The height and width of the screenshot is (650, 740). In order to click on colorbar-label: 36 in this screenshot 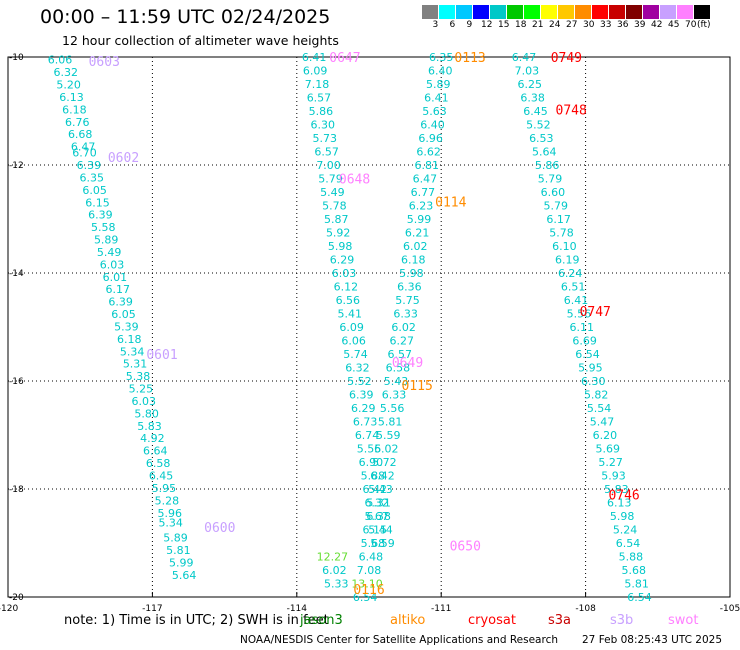, I will do `click(623, 25)`.